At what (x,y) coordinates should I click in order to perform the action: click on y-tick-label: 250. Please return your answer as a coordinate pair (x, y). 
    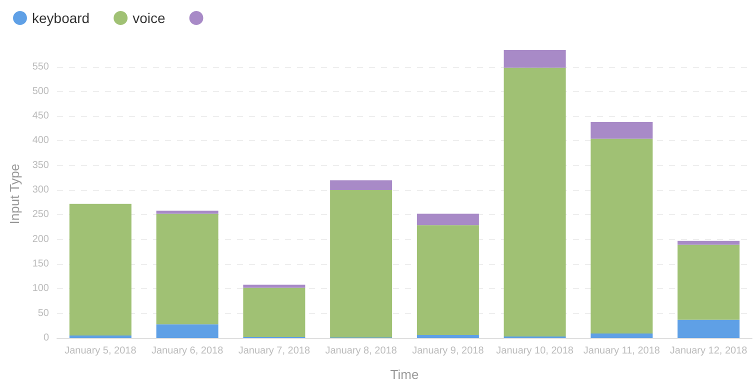
    Looking at the image, I should click on (41, 214).